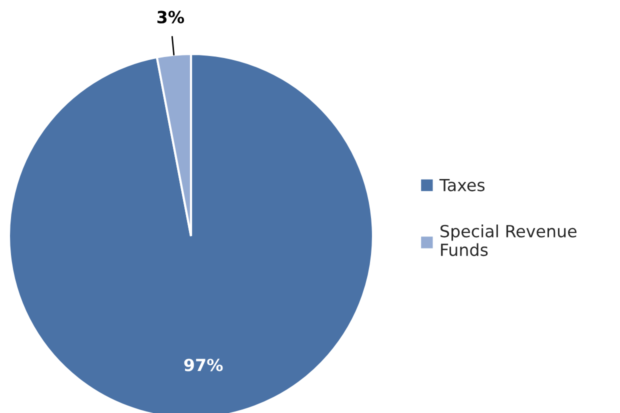 The image size is (620, 413). What do you see at coordinates (170, 17) in the screenshot?
I see `data-label: 3%` at bounding box center [170, 17].